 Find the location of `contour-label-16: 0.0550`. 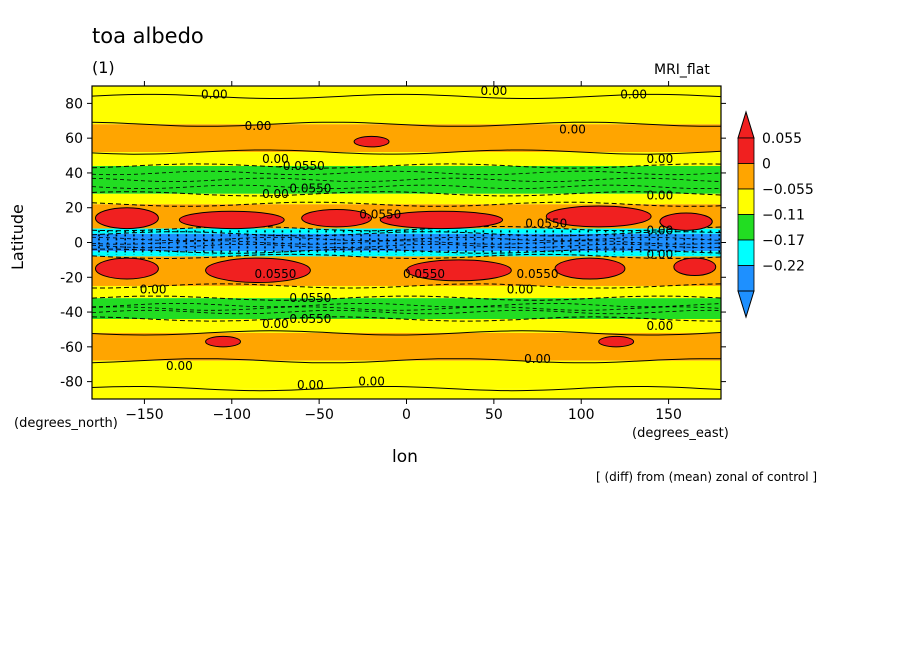

contour-label-16: 0.0550 is located at coordinates (424, 274).